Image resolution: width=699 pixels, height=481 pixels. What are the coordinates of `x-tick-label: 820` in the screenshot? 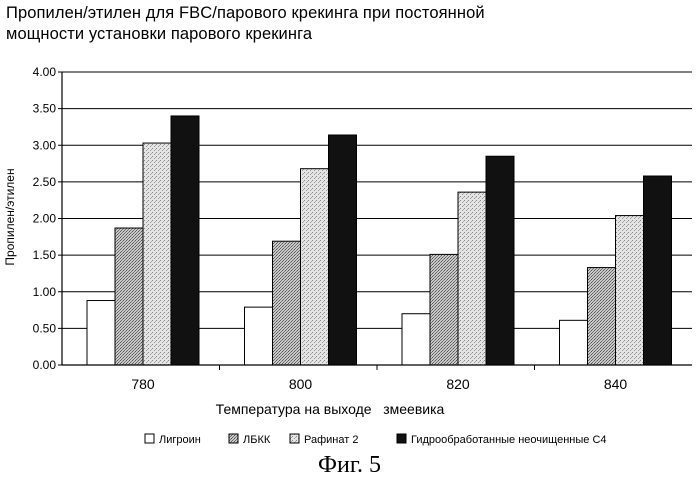 It's located at (458, 384).